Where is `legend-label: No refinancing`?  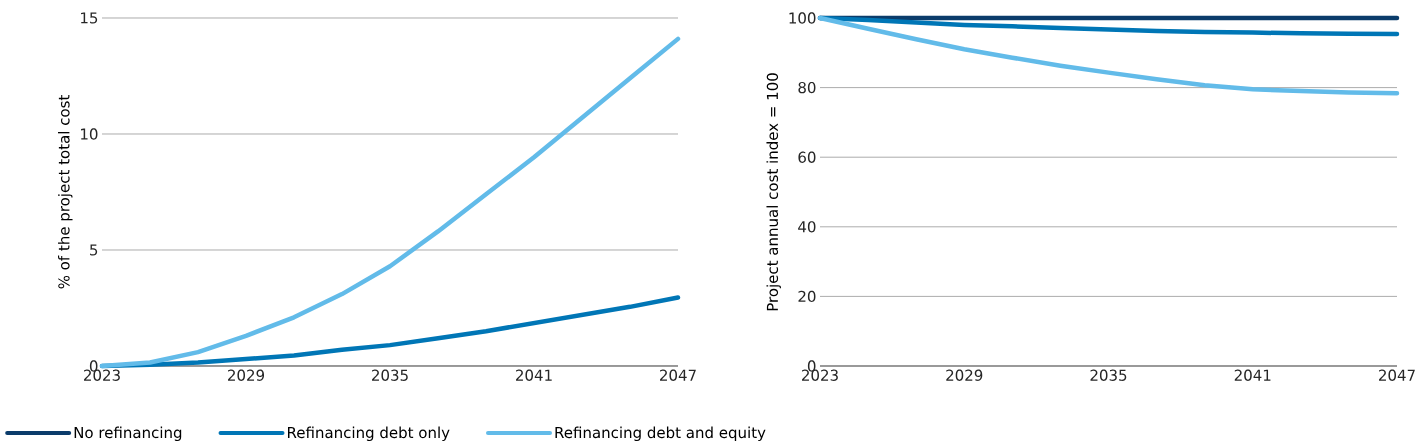
legend-label: No refinancing is located at coordinates (128, 434).